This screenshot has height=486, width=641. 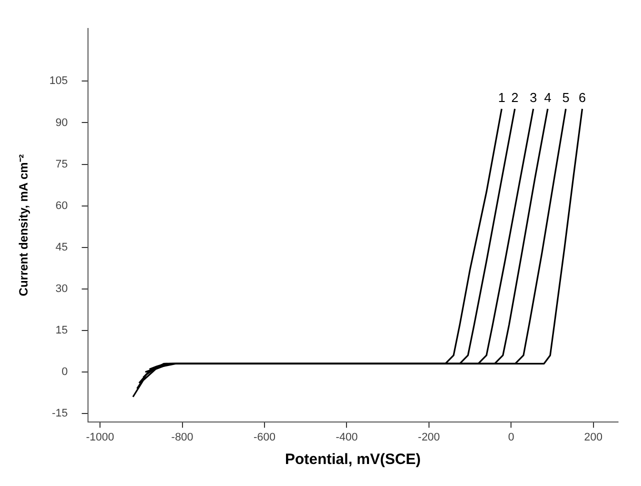 What do you see at coordinates (429, 437) in the screenshot?
I see `x-tick-label: -200` at bounding box center [429, 437].